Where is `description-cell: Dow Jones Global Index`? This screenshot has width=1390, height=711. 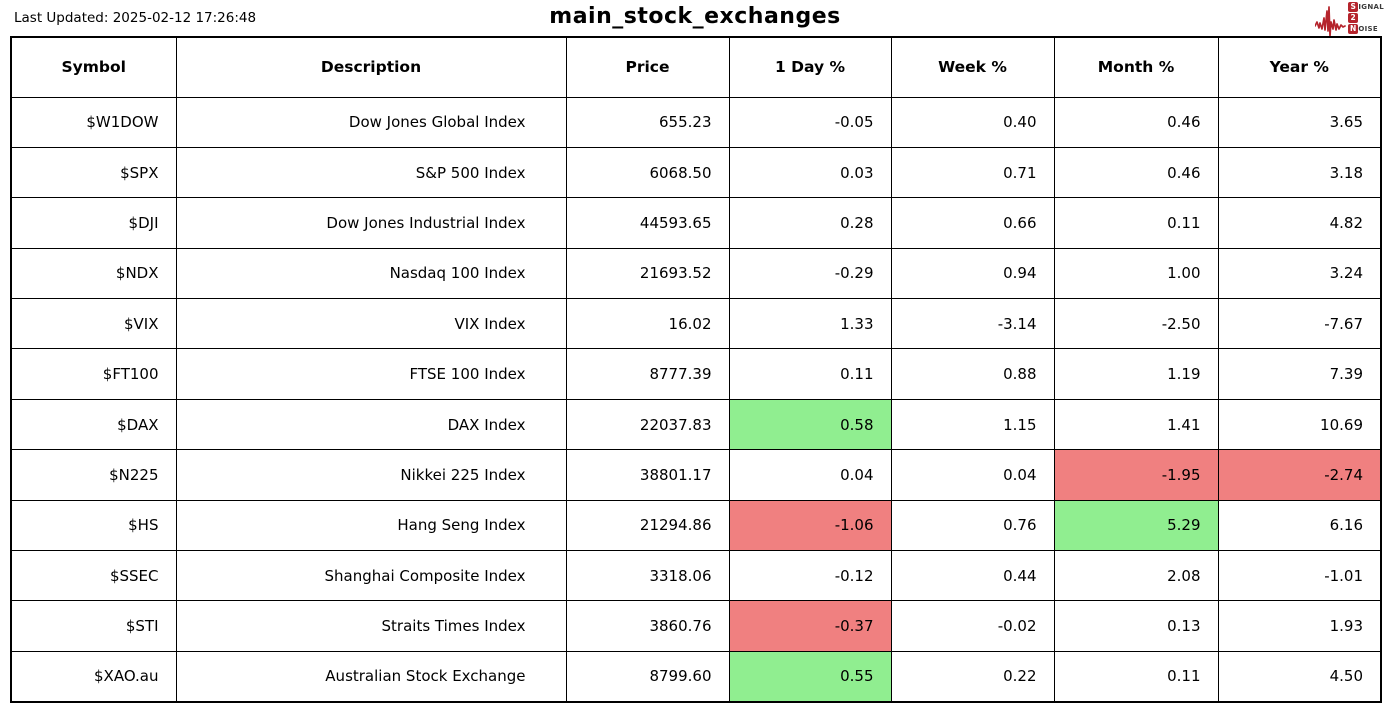
description-cell: Dow Jones Global Index is located at coordinates (371, 122).